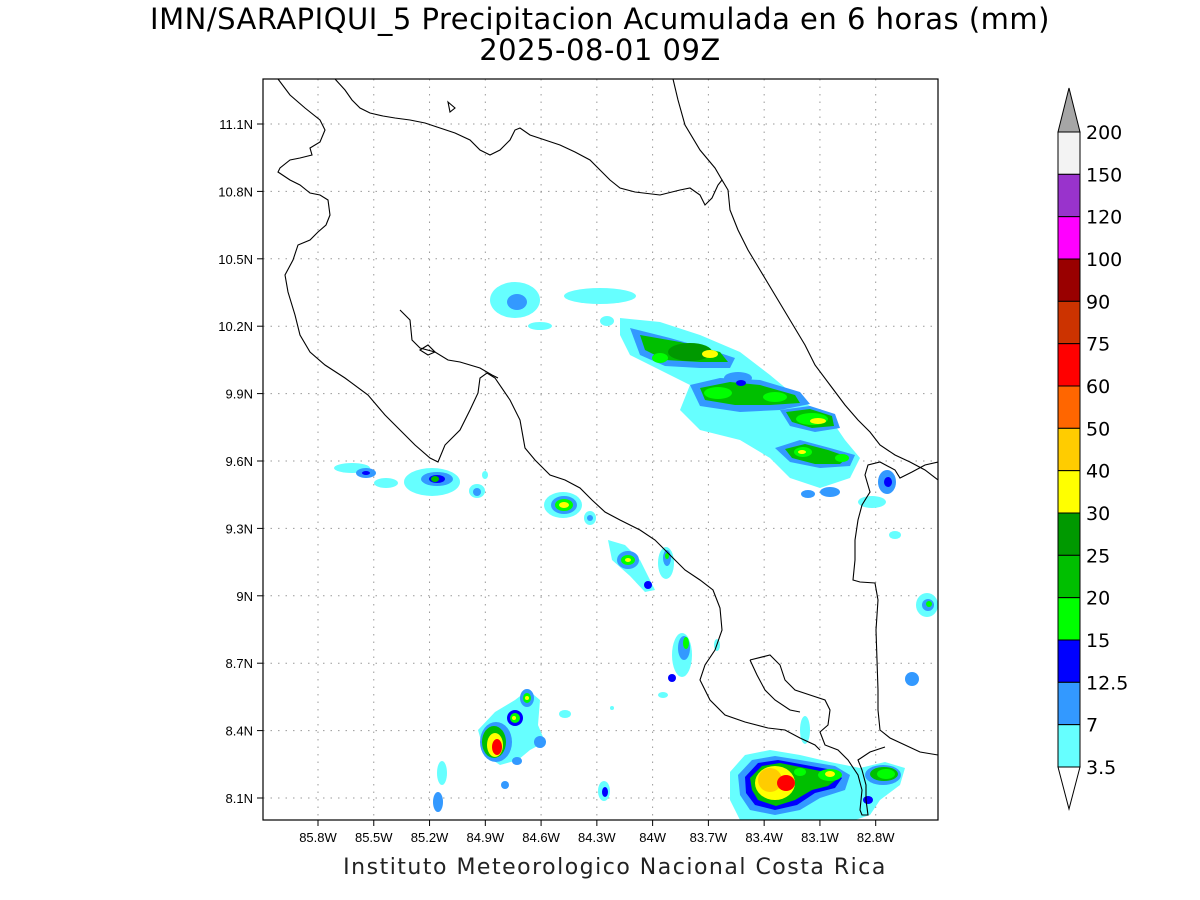 Image resolution: width=1200 pixels, height=900 pixels. What do you see at coordinates (1104, 133) in the screenshot?
I see `colorbar-label: 200` at bounding box center [1104, 133].